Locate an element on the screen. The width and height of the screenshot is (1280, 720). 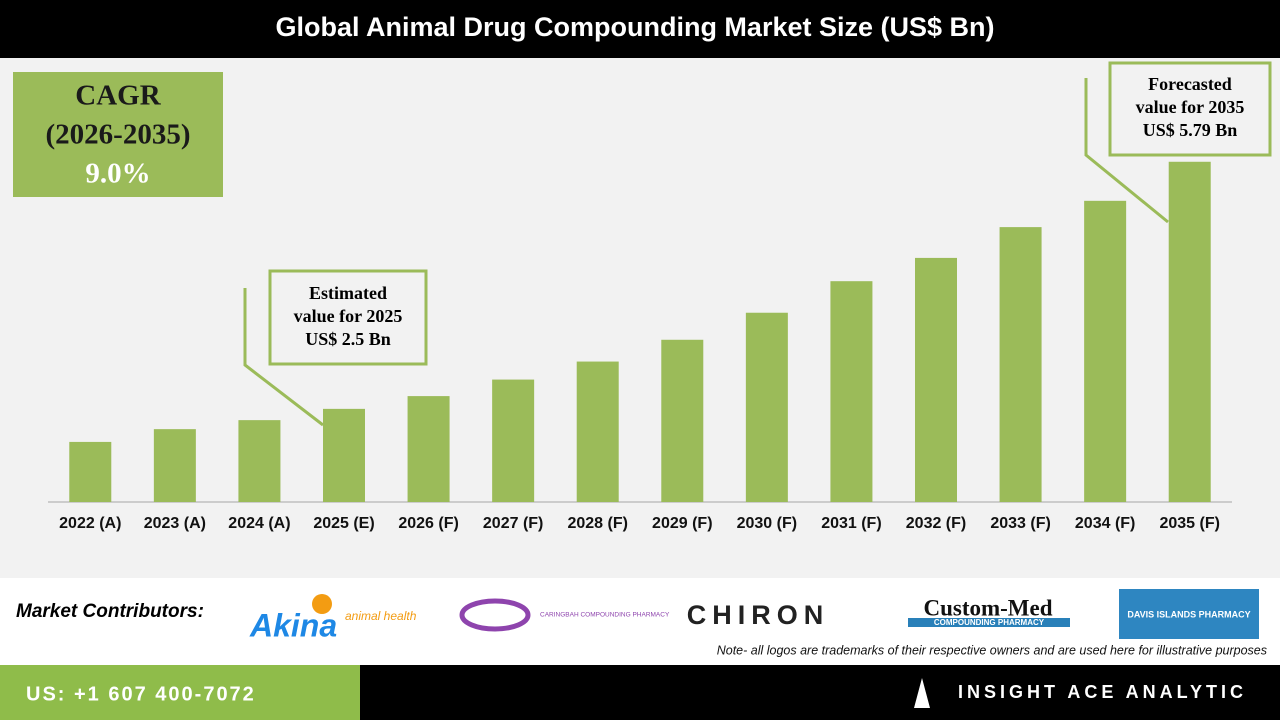
header-bar is located at coordinates (640, 29).